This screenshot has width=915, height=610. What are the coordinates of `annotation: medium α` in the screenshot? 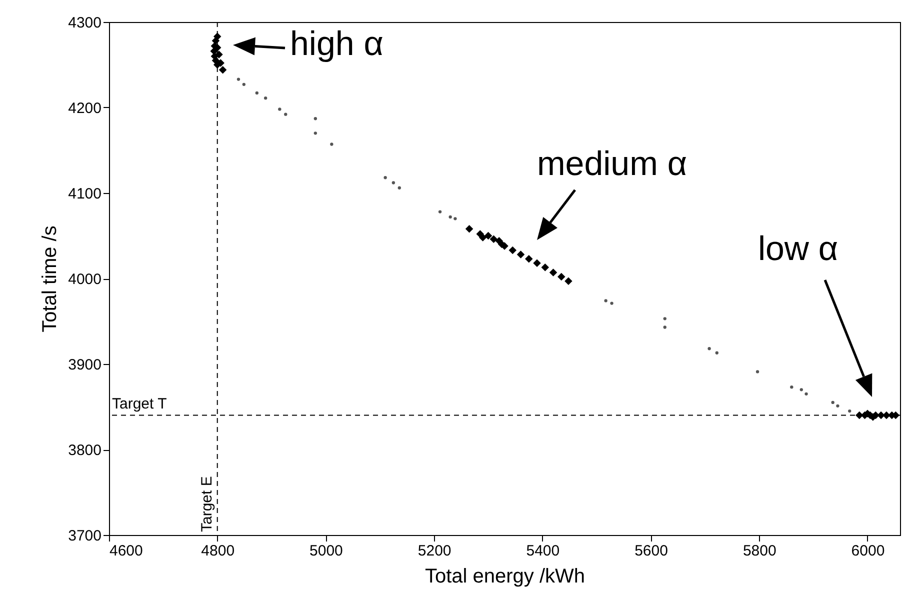 It's located at (612, 164).